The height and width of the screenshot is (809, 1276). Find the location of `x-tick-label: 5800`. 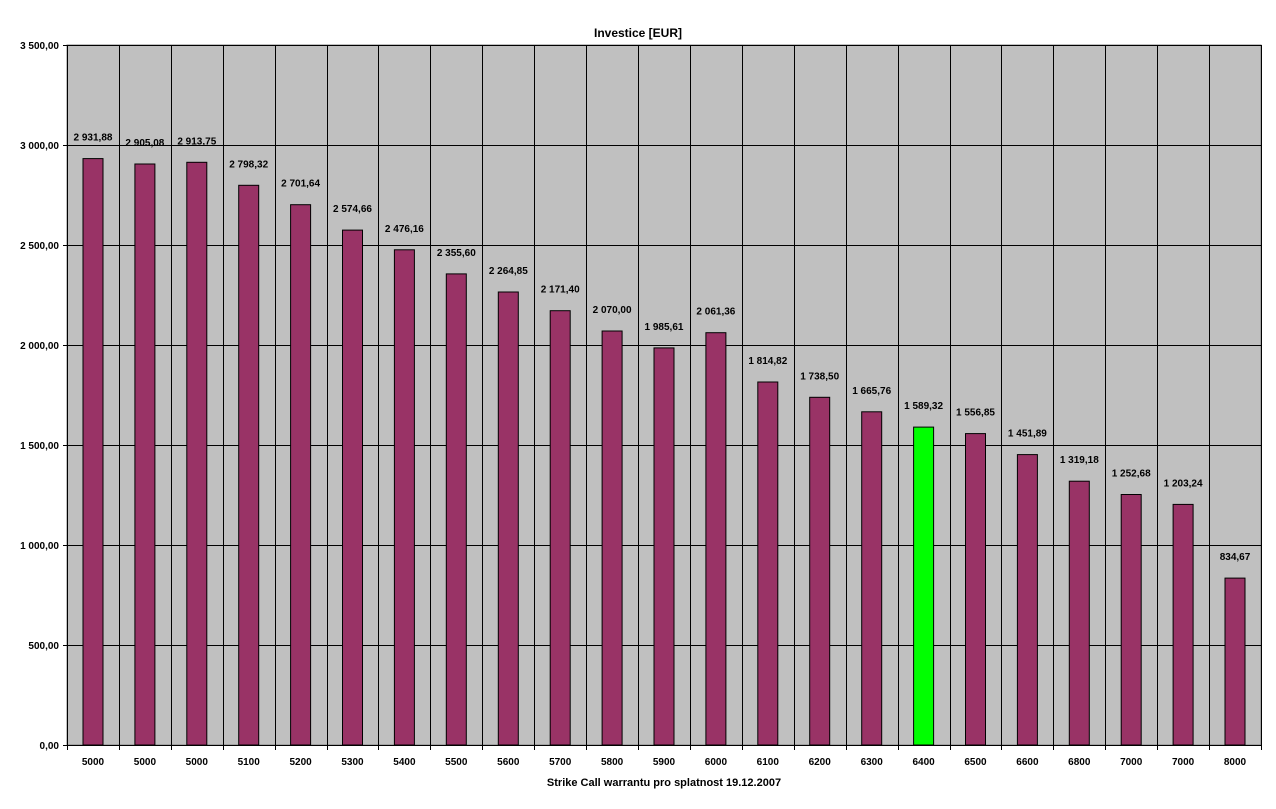

x-tick-label: 5800 is located at coordinates (612, 762).